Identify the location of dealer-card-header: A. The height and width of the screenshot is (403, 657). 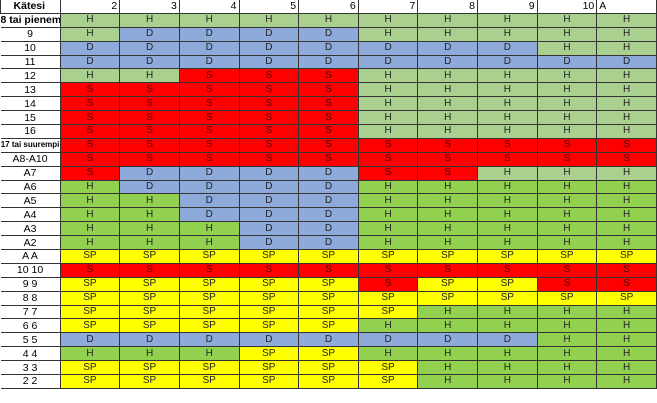
(626, 7).